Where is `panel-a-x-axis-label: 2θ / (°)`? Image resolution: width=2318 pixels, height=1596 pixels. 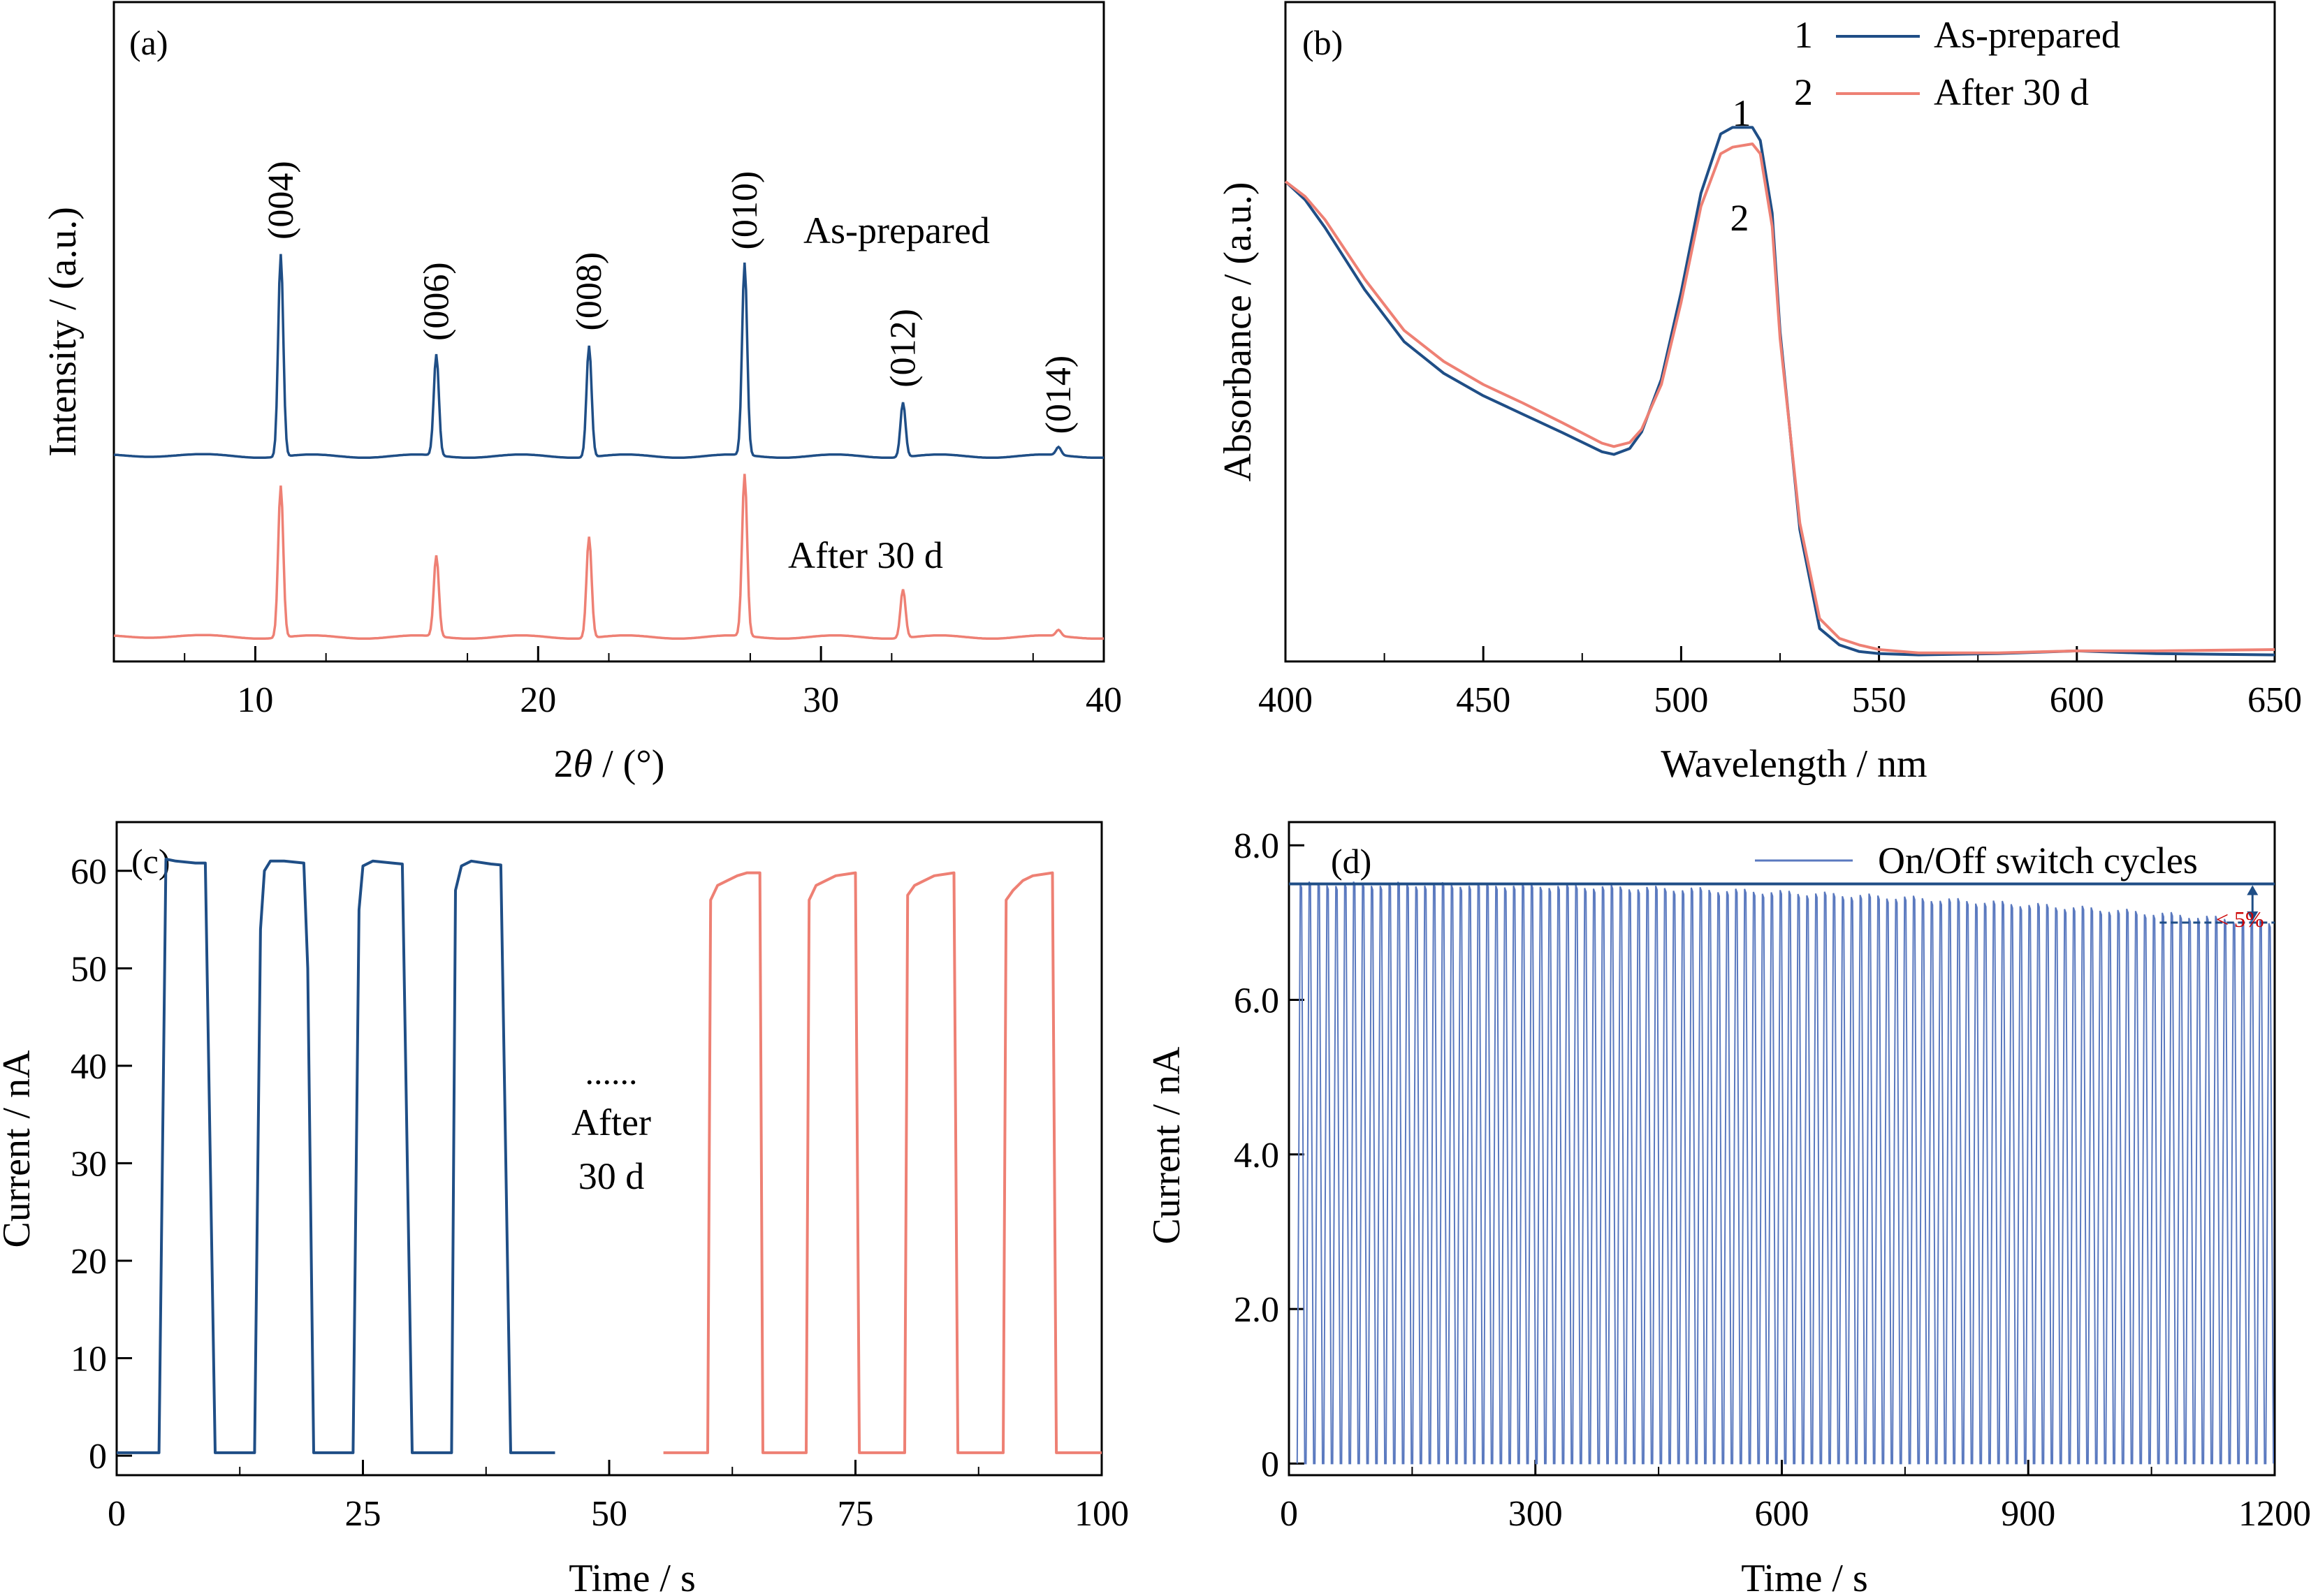 panel-a-x-axis-label: 2θ / (°) is located at coordinates (609, 764).